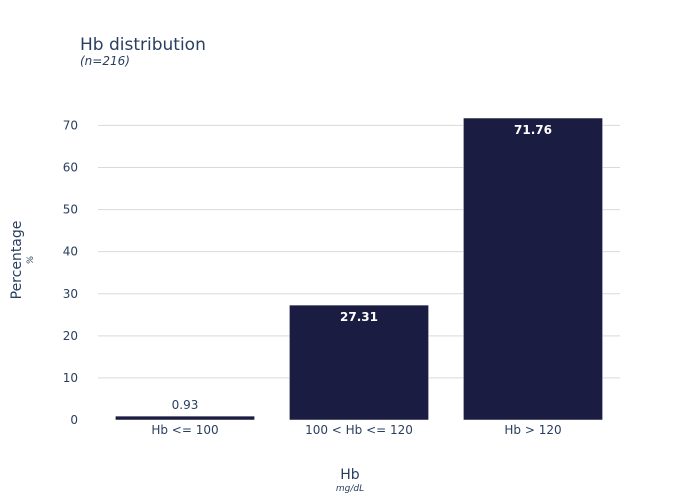 The image size is (700, 504). Describe the element at coordinates (70, 294) in the screenshot. I see `y-tick-label: 30` at that location.